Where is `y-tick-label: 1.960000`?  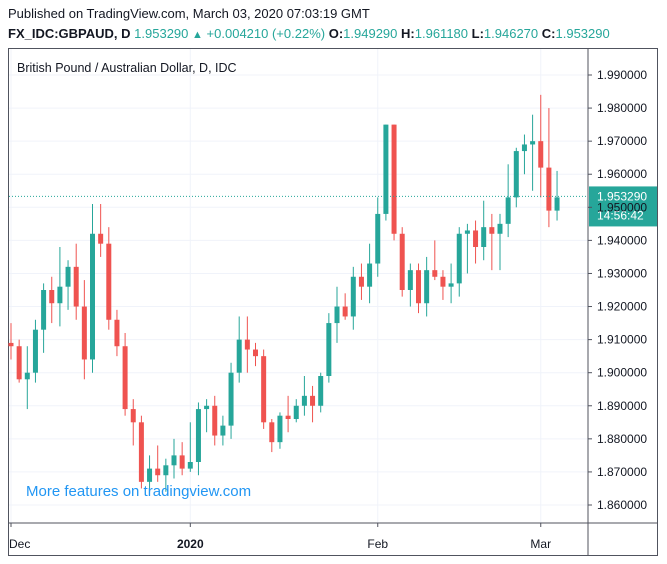 y-tick-label: 1.960000 is located at coordinates (622, 174).